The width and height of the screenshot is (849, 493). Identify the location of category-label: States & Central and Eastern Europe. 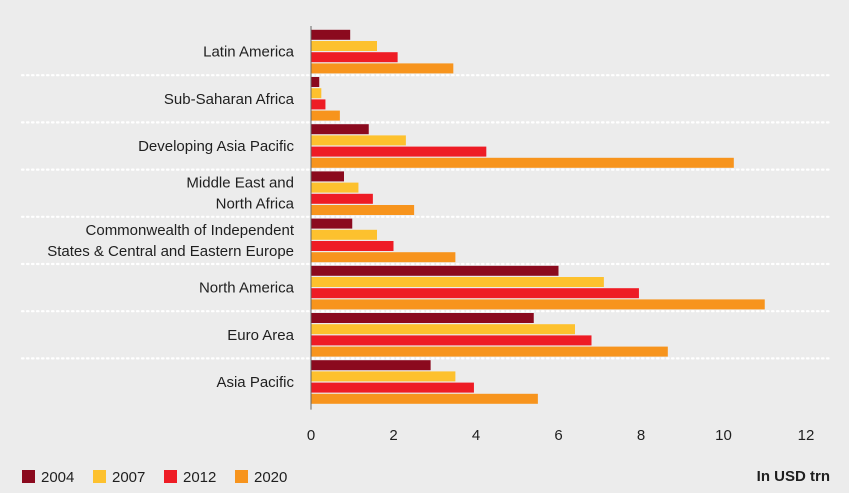
(170, 251).